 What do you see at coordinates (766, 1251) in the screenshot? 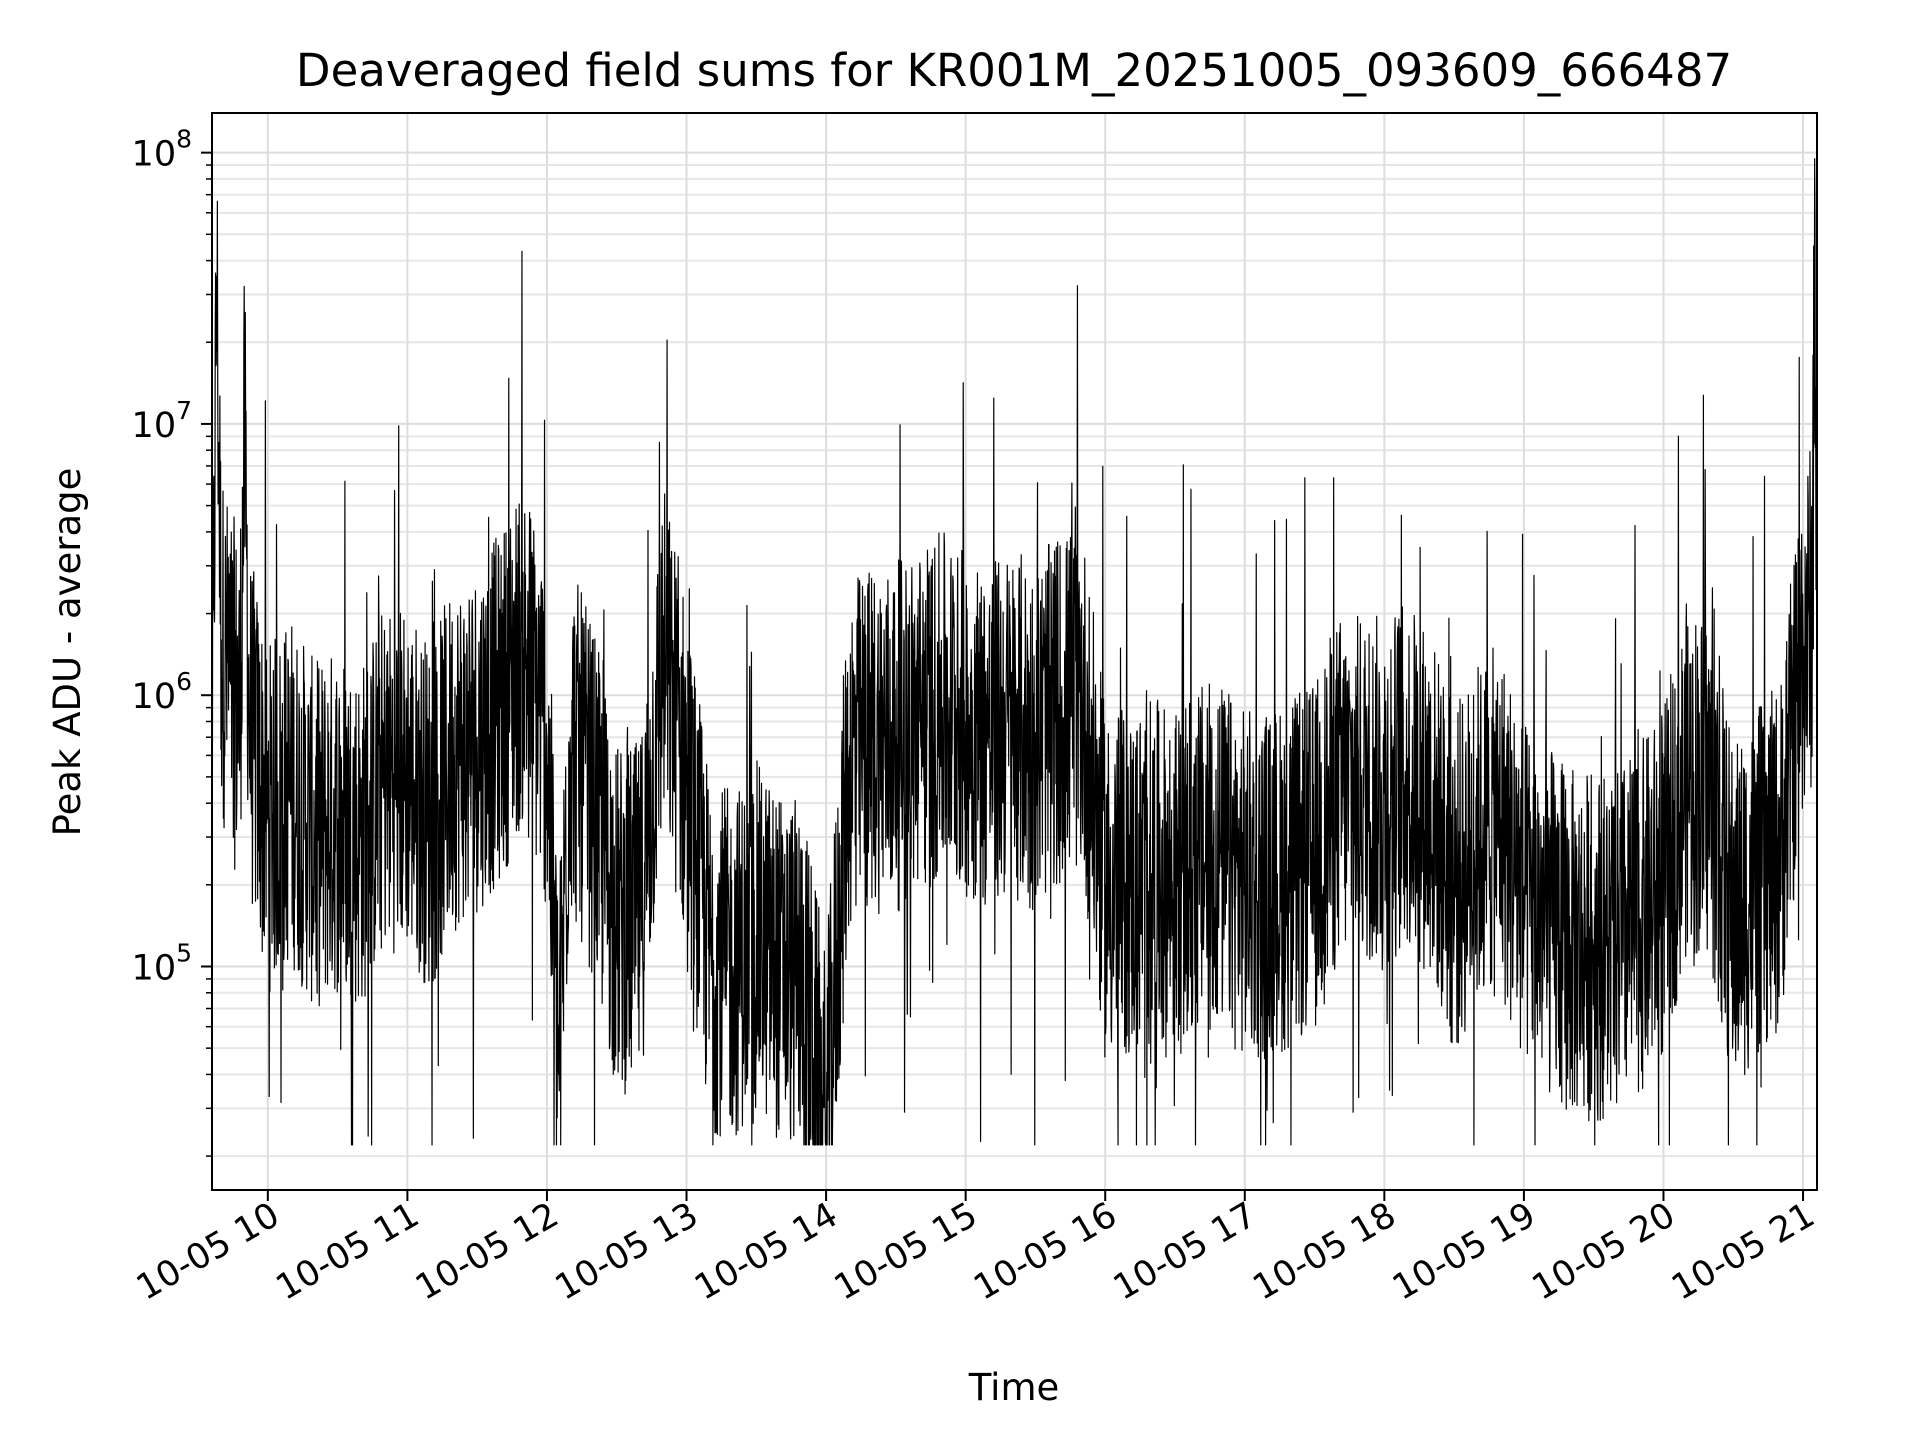
I see `x-tick-label: 10-05 14` at bounding box center [766, 1251].